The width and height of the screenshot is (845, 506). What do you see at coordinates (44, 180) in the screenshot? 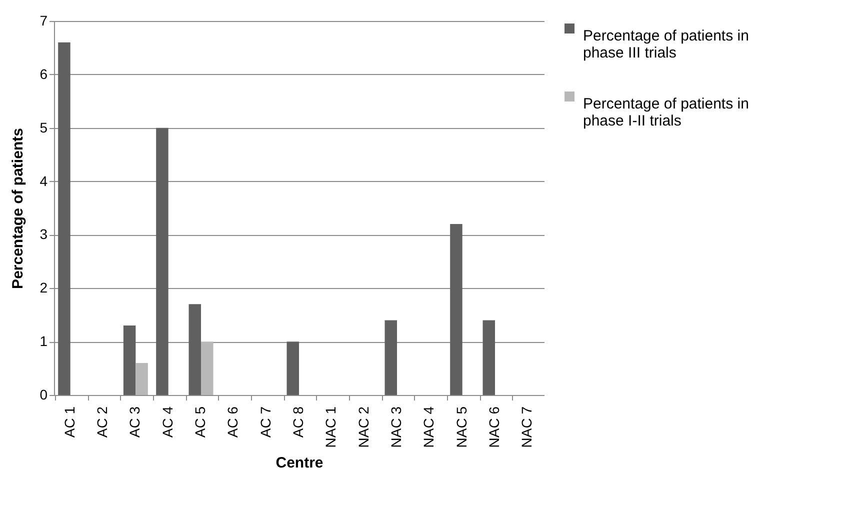
I see `y-tick-label: 4` at bounding box center [44, 180].